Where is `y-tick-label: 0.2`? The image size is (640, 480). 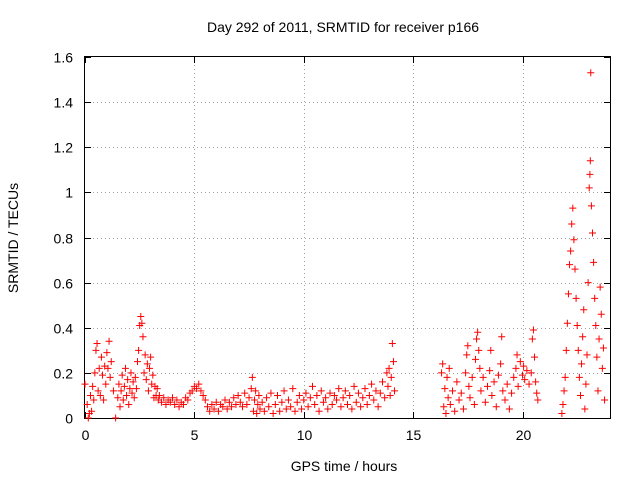
y-tick-label: 0.2 is located at coordinates (64, 374).